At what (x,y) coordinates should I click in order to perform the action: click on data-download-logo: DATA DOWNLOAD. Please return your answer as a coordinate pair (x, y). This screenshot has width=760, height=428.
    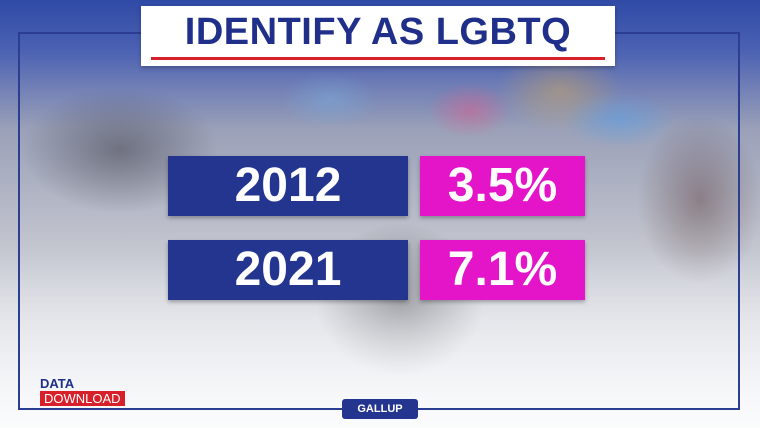
    Looking at the image, I should click on (100, 392).